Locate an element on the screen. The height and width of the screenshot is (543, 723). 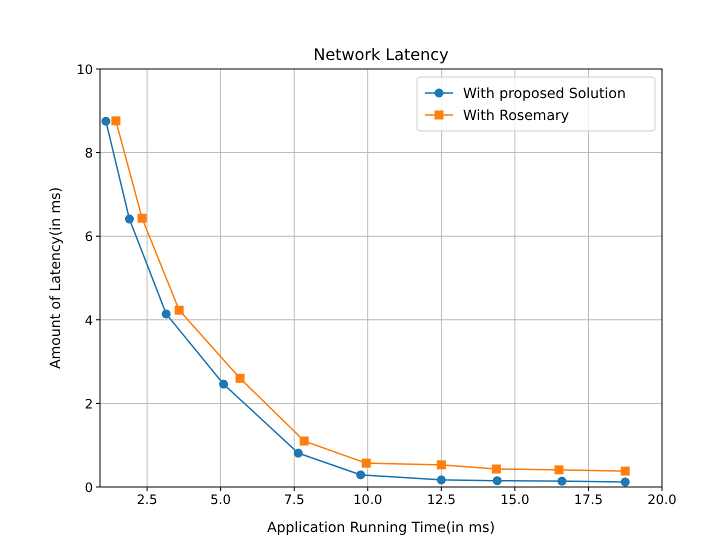
y-tick-label: 2 is located at coordinates (88, 404).